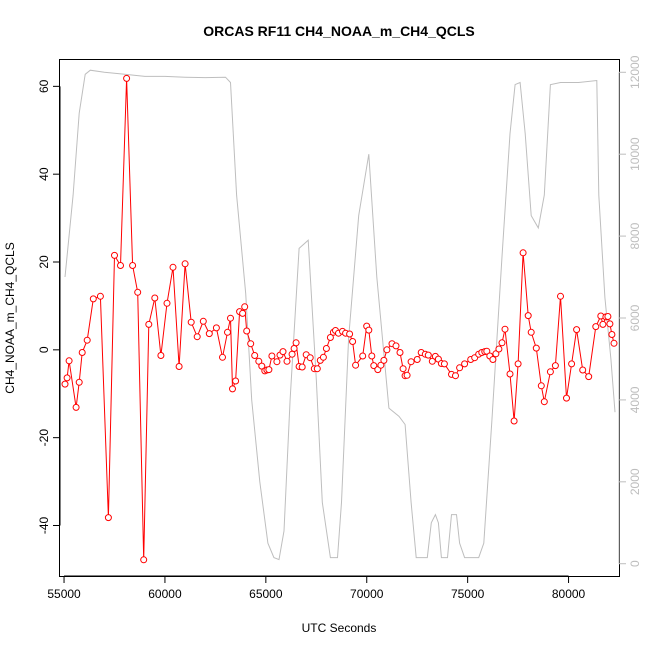  Describe the element at coordinates (44, 438) in the screenshot. I see `y-tick-label: -20` at that location.